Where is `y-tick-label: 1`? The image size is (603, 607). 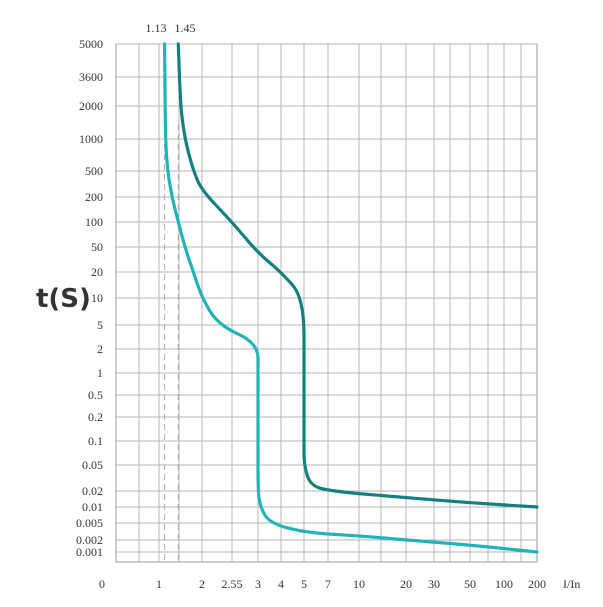 y-tick-label: 1 is located at coordinates (100, 373).